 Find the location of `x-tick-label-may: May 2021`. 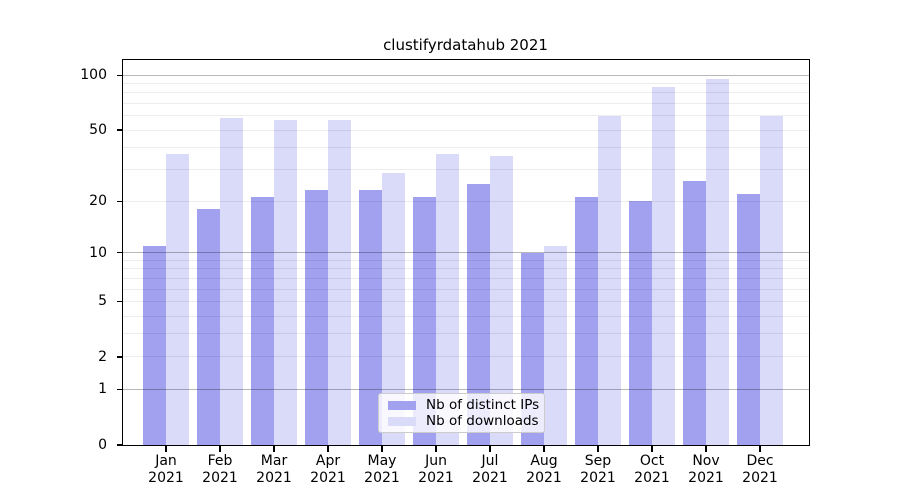

x-tick-label-may: May 2021 is located at coordinates (382, 470).